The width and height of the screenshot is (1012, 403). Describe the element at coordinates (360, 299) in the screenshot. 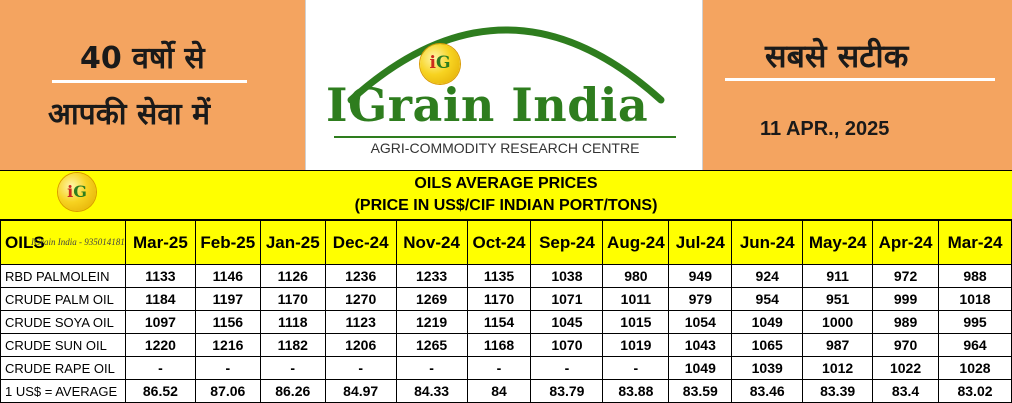

I see `price-cell: 1270` at that location.